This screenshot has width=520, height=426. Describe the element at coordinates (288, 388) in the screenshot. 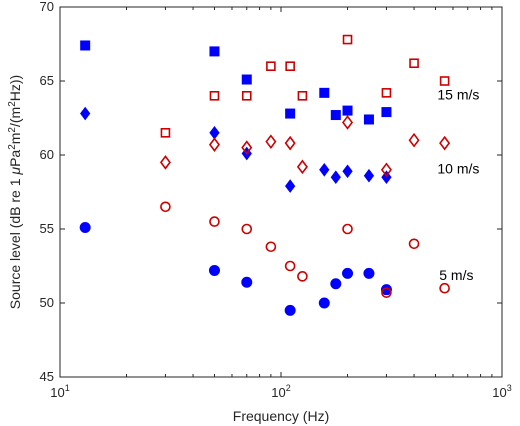

I see `x-tick-label-exp: 2` at that location.